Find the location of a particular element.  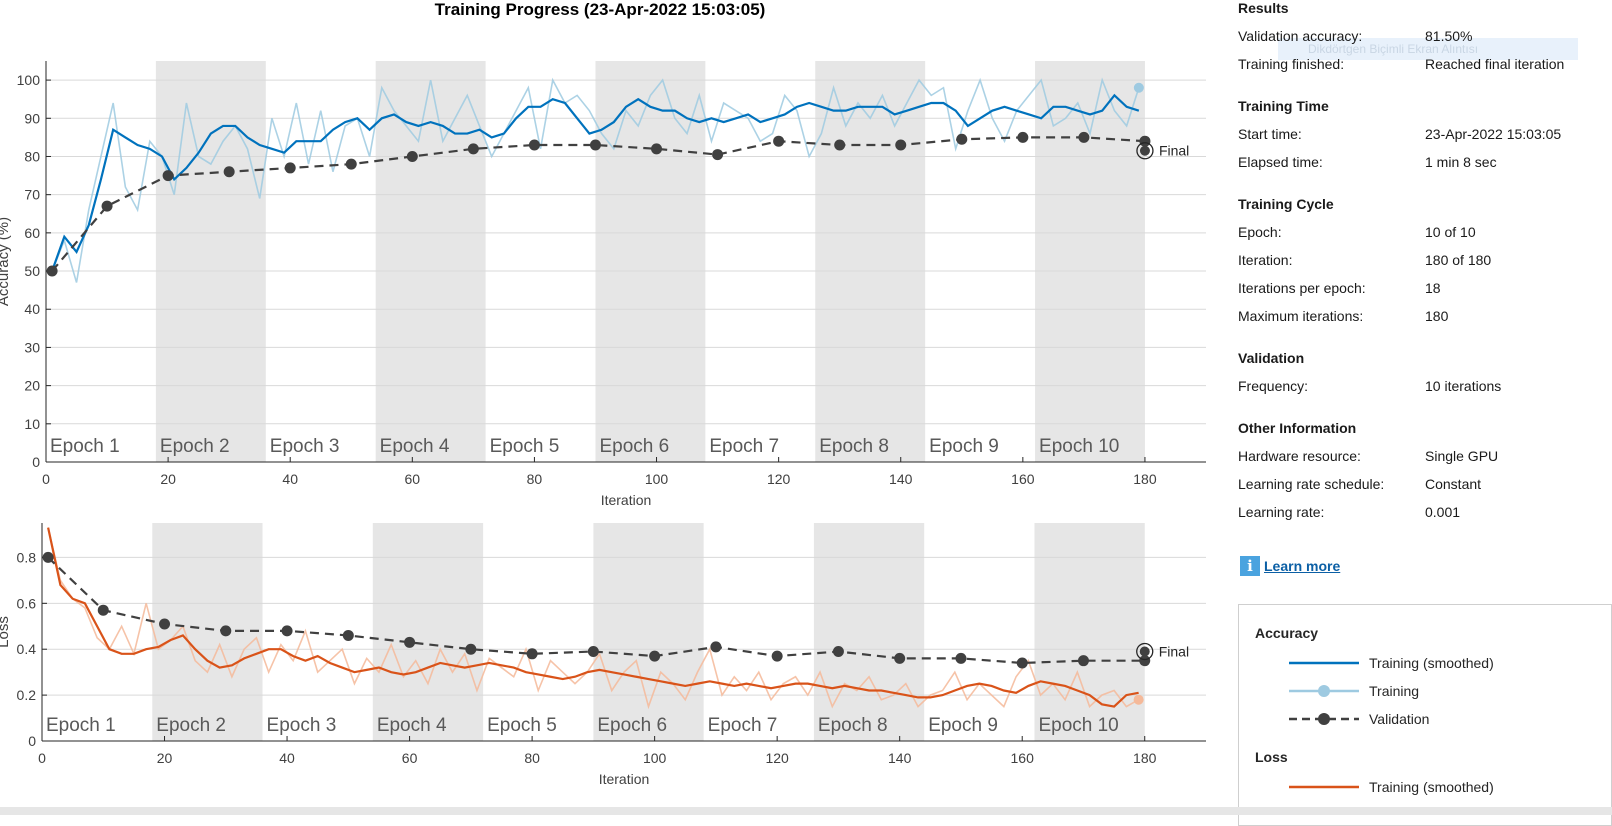

loss-epoch-label: Epoch 3 is located at coordinates (302, 725).